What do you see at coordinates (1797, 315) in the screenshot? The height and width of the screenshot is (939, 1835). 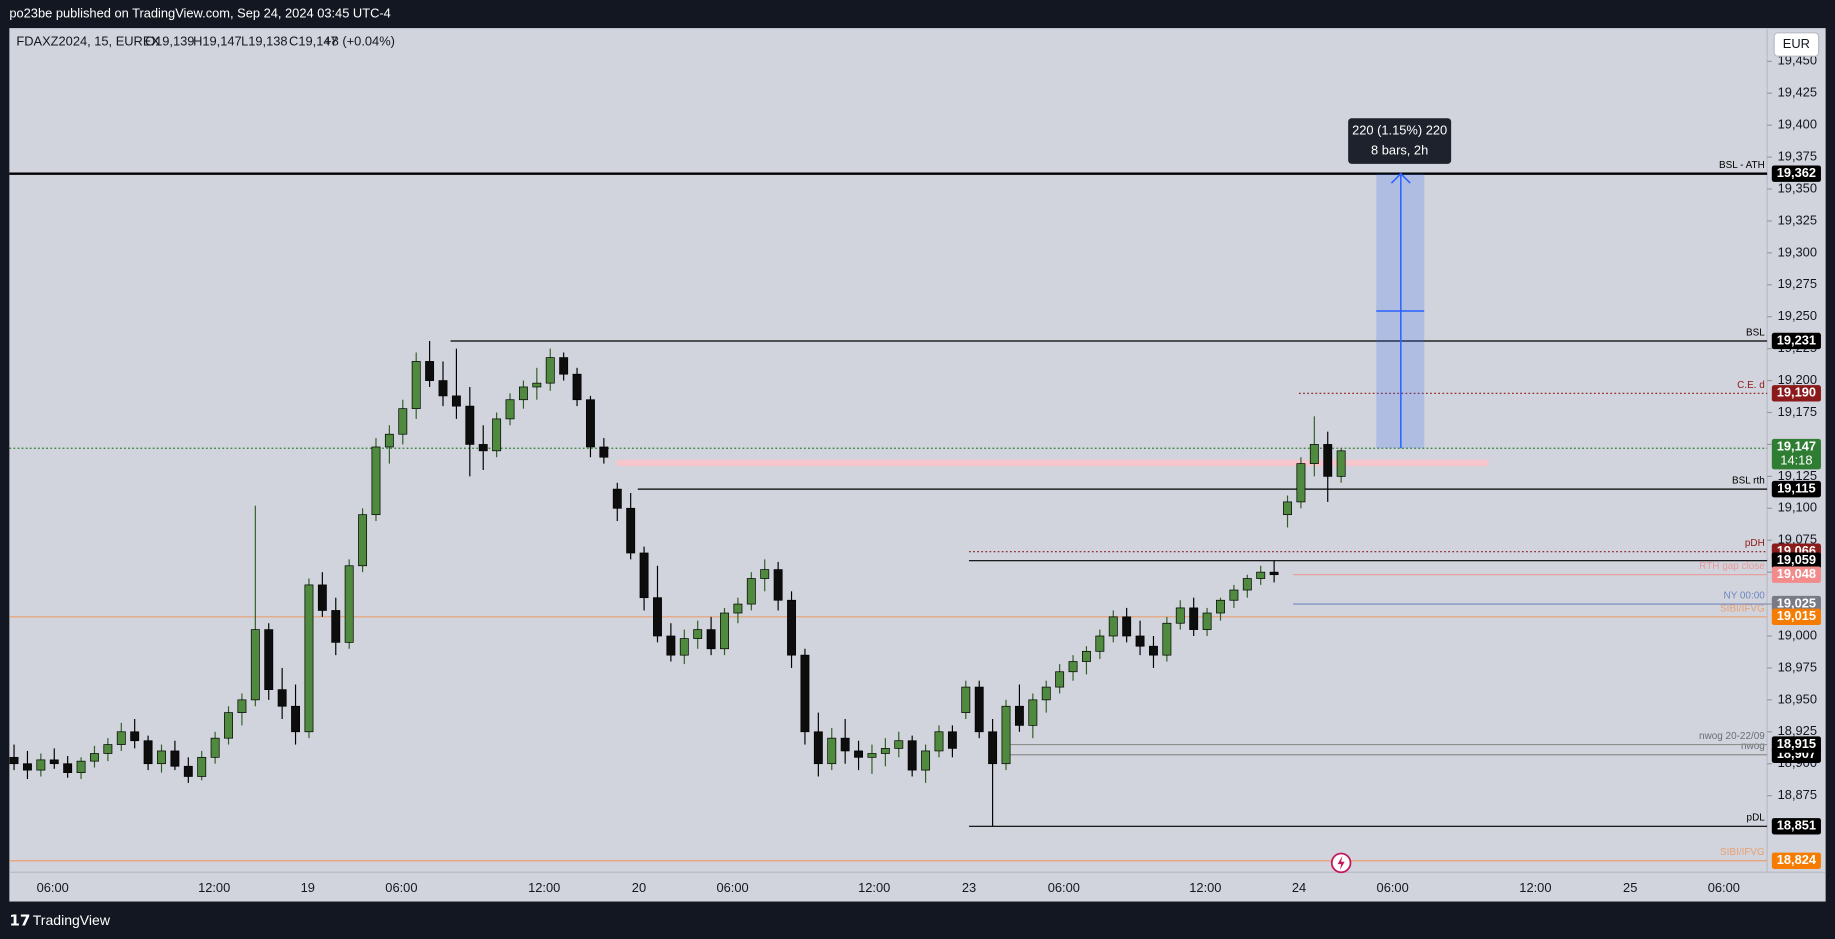 I see `y-tick-label: 19,250` at bounding box center [1797, 315].